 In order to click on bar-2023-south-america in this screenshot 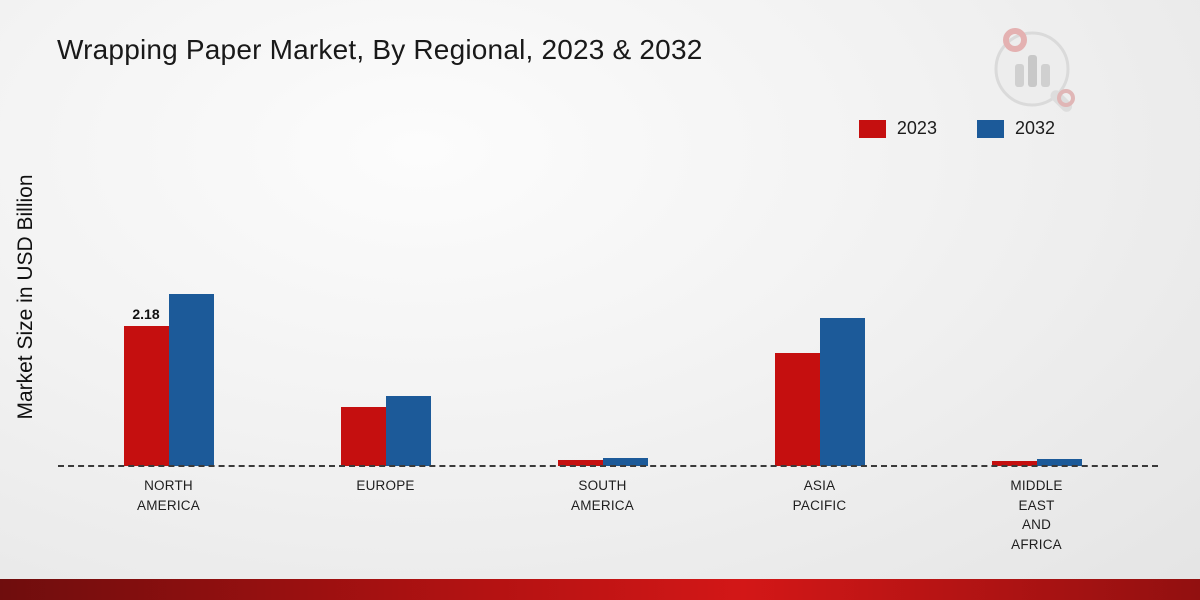, I will do `click(580, 463)`.